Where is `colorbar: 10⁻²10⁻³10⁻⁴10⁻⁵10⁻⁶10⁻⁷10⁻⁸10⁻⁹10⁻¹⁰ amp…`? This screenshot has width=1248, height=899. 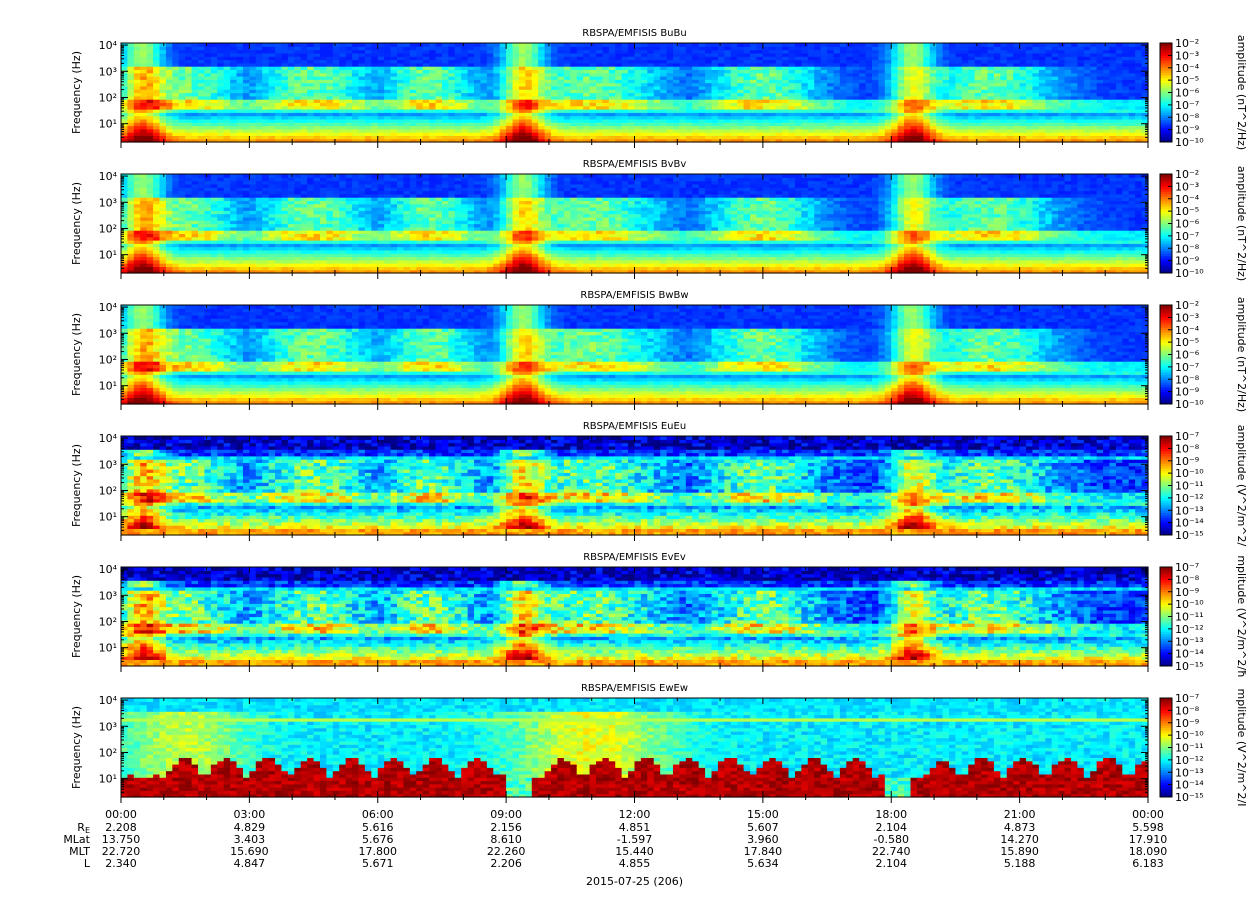
colorbar: 10⁻²10⁻³10⁻⁴10⁻⁵10⁻⁶10⁻⁷10⁻⁸10⁻⁹10⁻¹⁰ amp… is located at coordinates (1204, 92).